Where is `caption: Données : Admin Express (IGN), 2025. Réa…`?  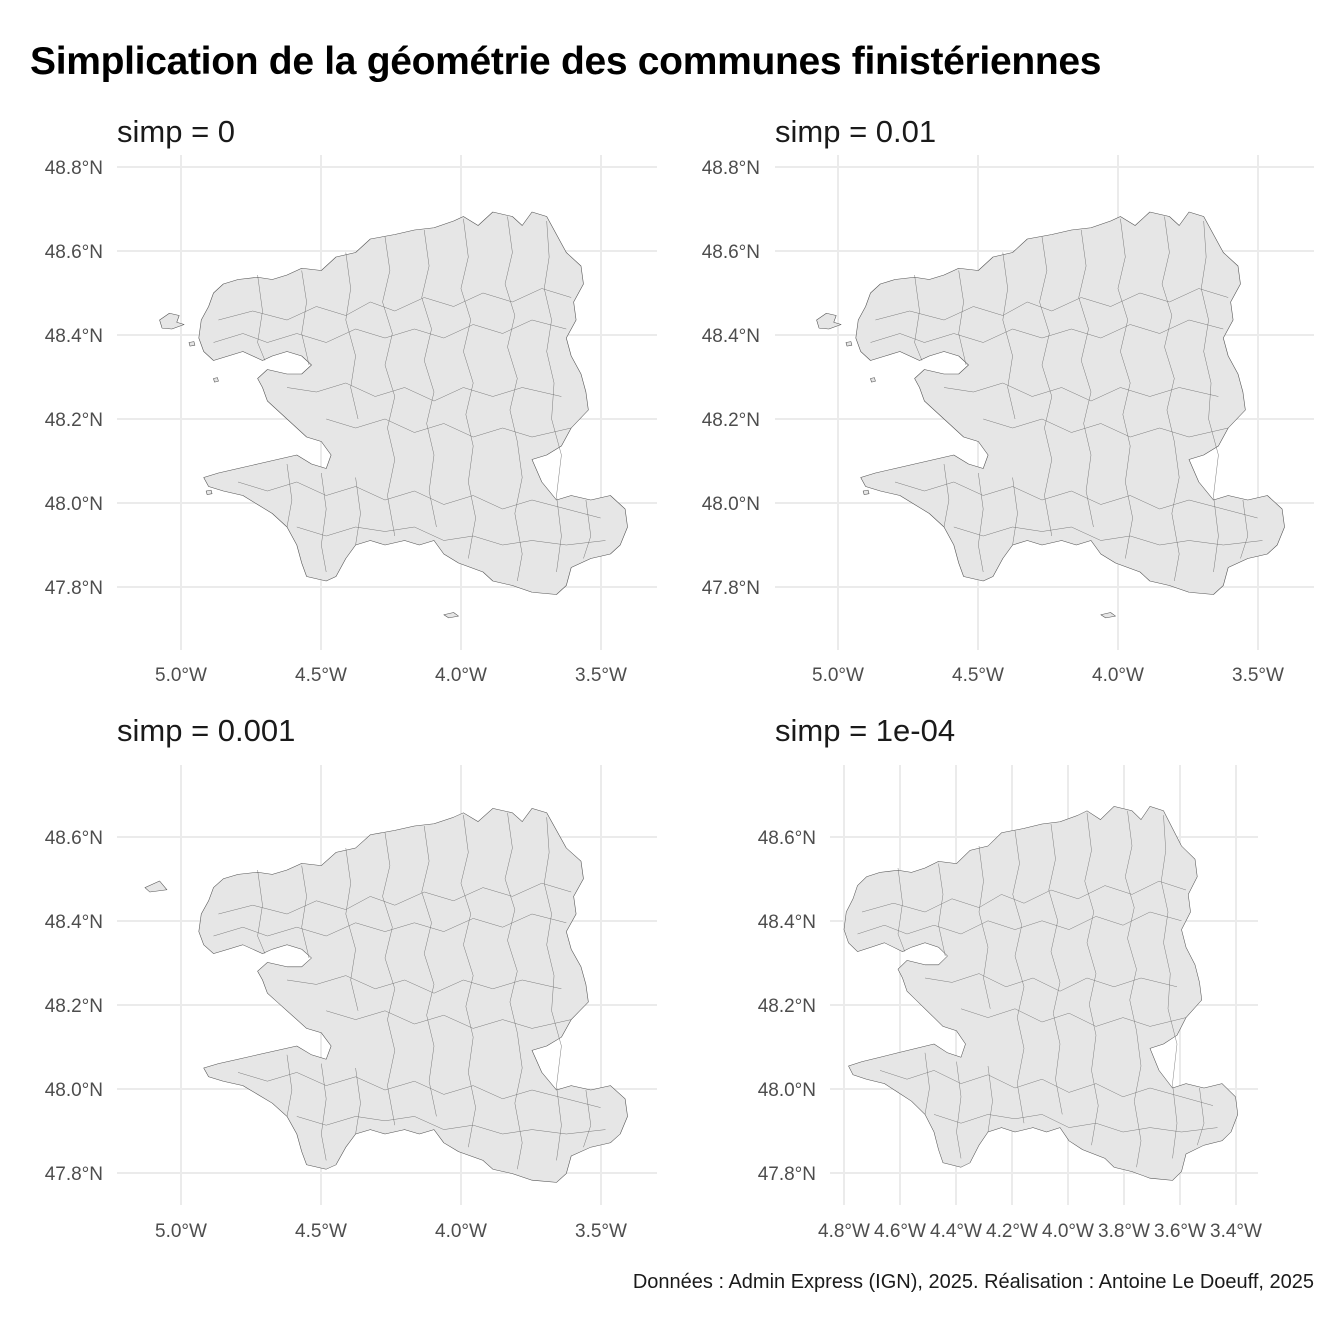 caption: Données : Admin Express (IGN), 2025. Réa… is located at coordinates (973, 1282).